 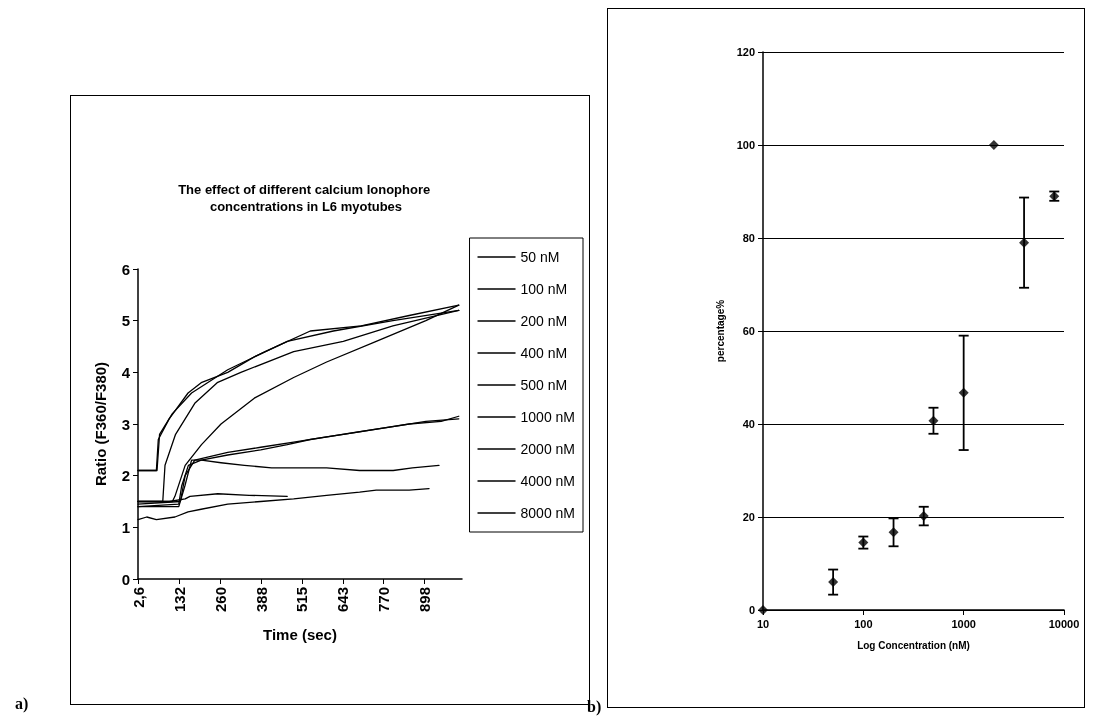 I want to click on x-tick-label: 388, so click(x=261, y=600).